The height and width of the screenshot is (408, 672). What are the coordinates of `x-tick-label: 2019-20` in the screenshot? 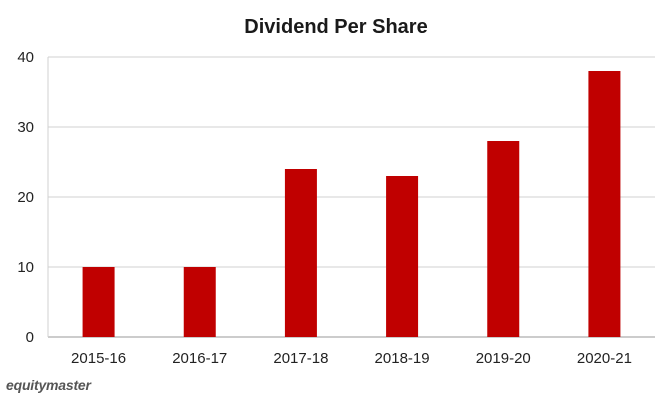 It's located at (503, 358).